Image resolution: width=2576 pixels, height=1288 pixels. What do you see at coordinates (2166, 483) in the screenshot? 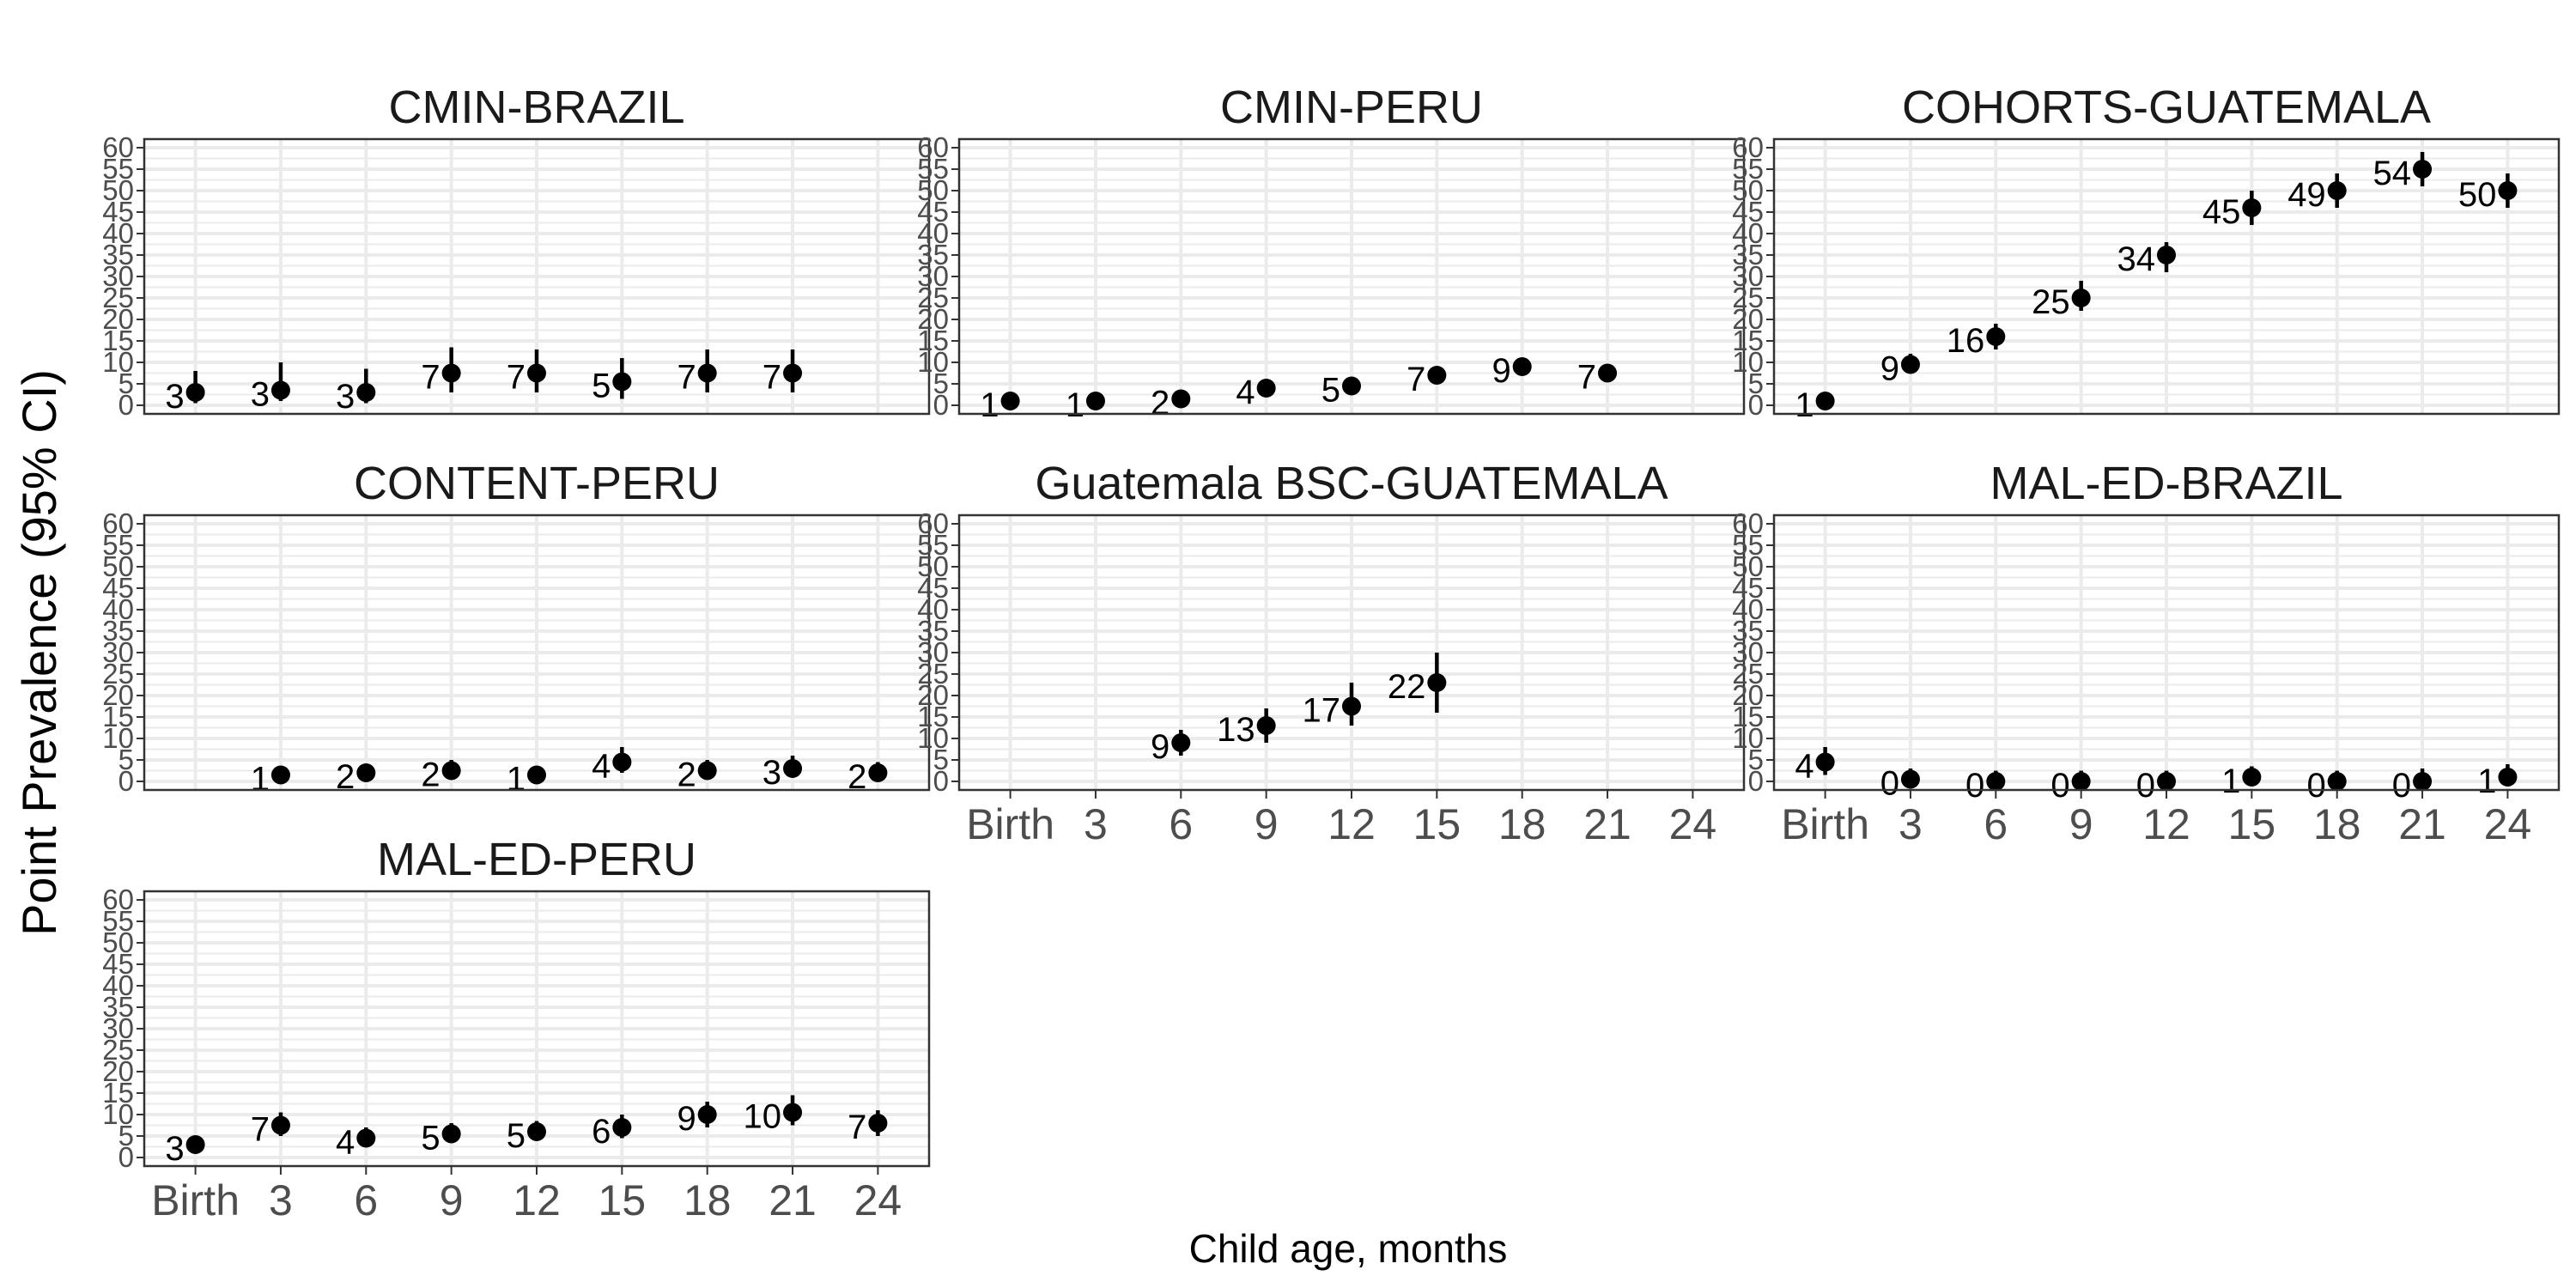
I see `panel-title: MAL-ED-BRAZIL` at bounding box center [2166, 483].